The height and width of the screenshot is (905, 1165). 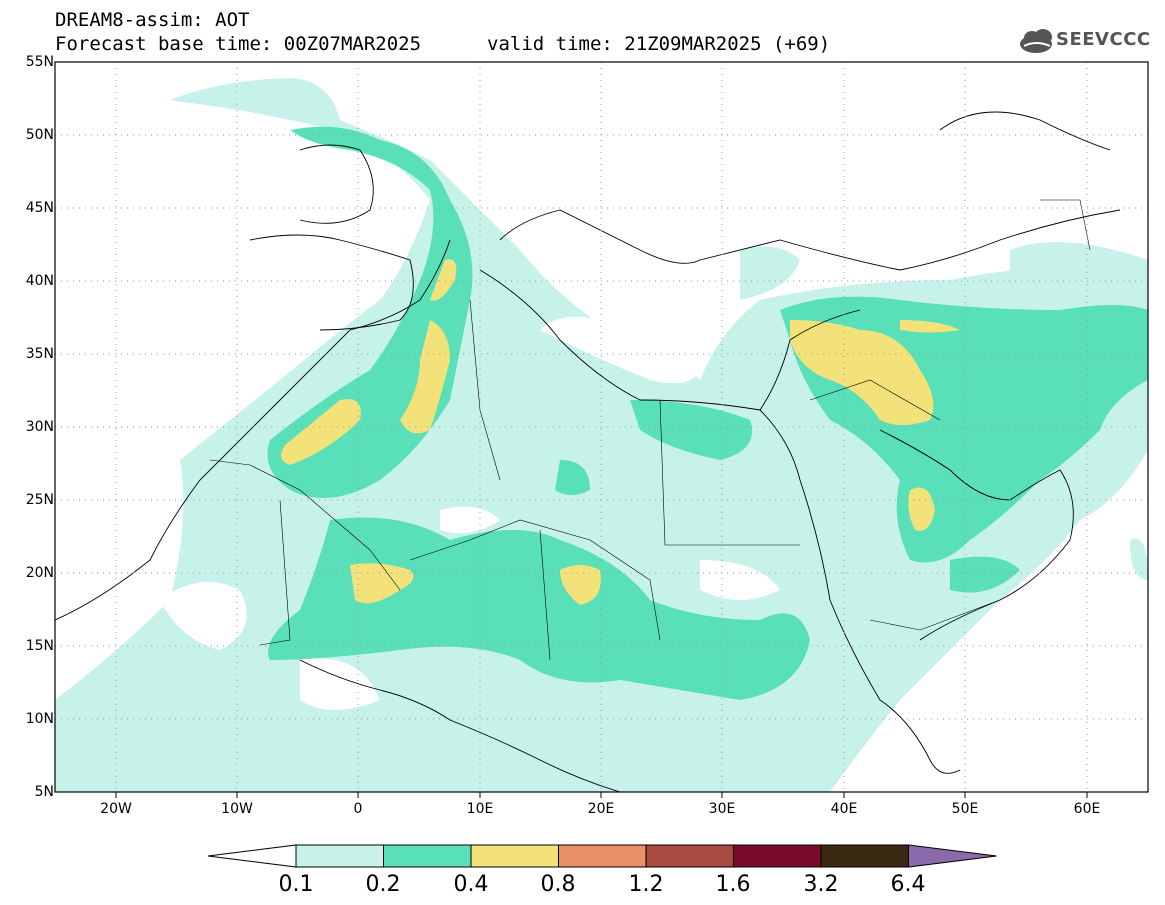 What do you see at coordinates (908, 884) in the screenshot?
I see `legend-label: 6.4` at bounding box center [908, 884].